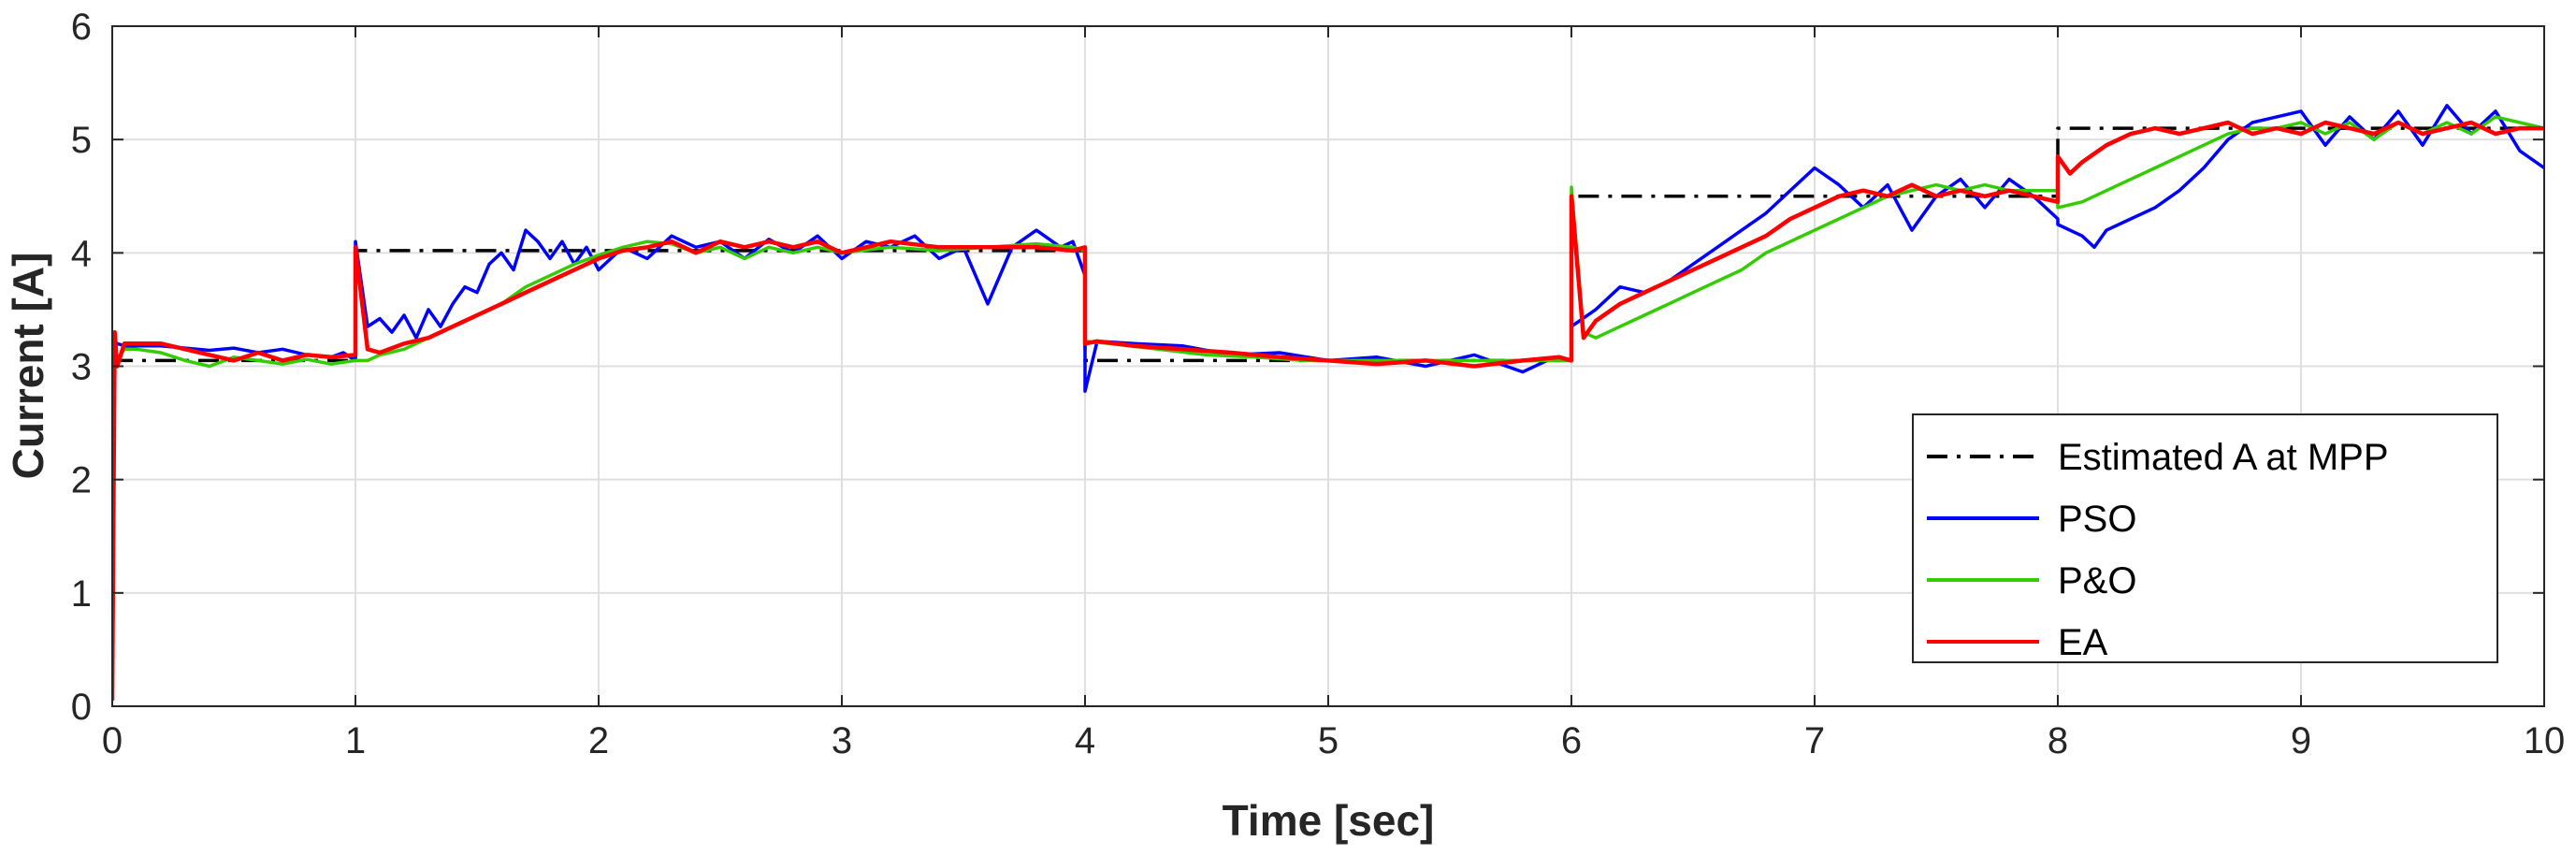 The height and width of the screenshot is (855, 2576). Describe the element at coordinates (1571, 740) in the screenshot. I see `x-tick-label: 6` at that location.